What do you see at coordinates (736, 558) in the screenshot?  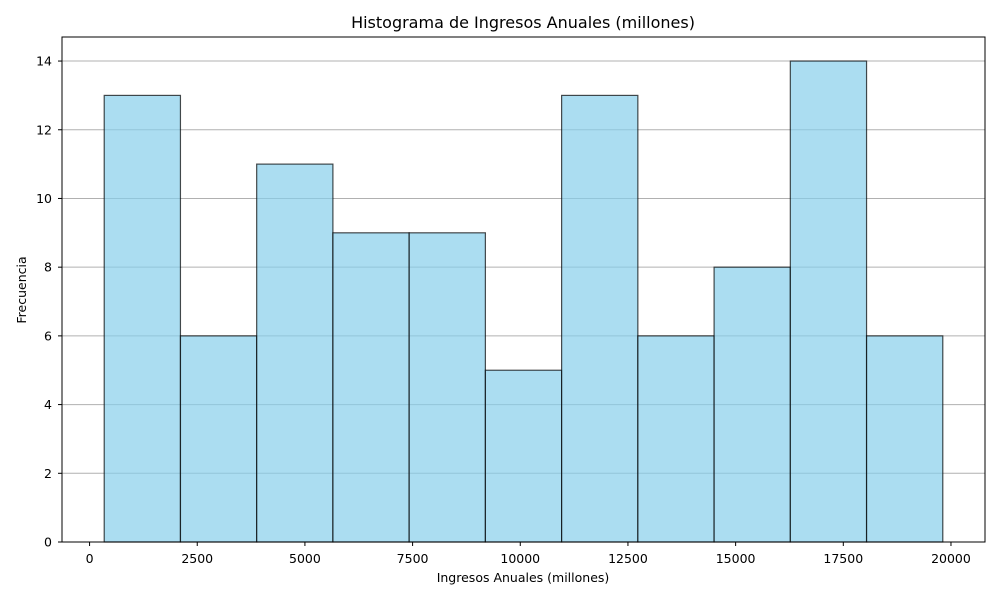 I see `x-tick-label: 15000` at bounding box center [736, 558].